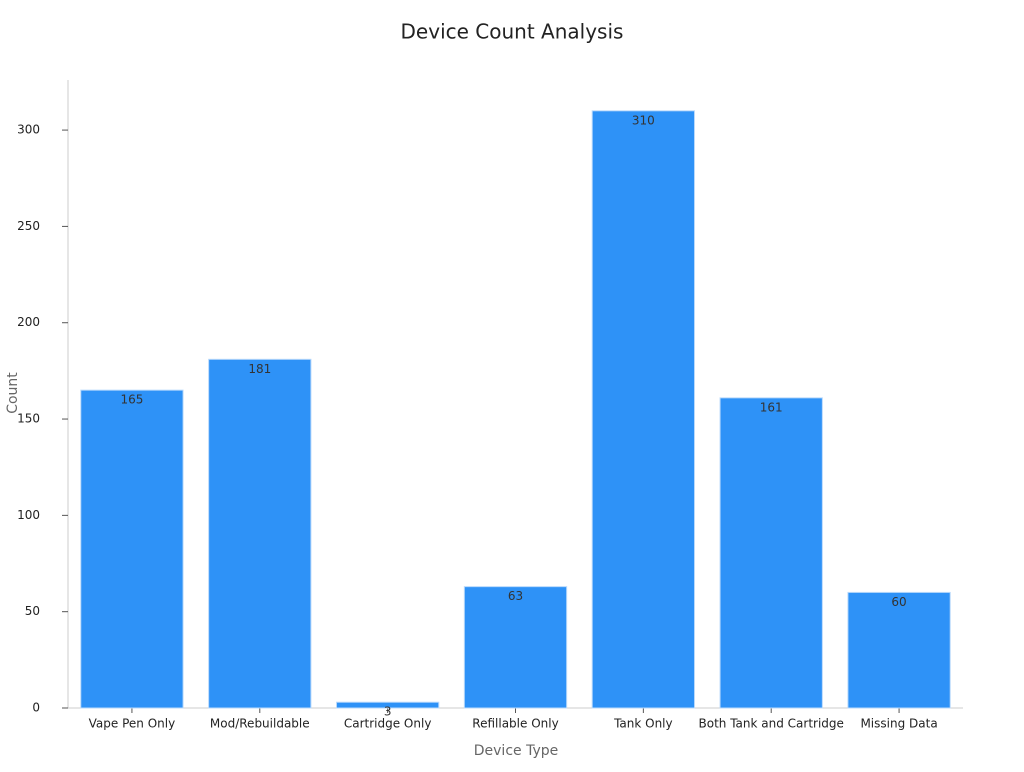 This screenshot has height=772, width=1024. Describe the element at coordinates (388, 724) in the screenshot. I see `x-tick-label: Cartridge Only` at that location.